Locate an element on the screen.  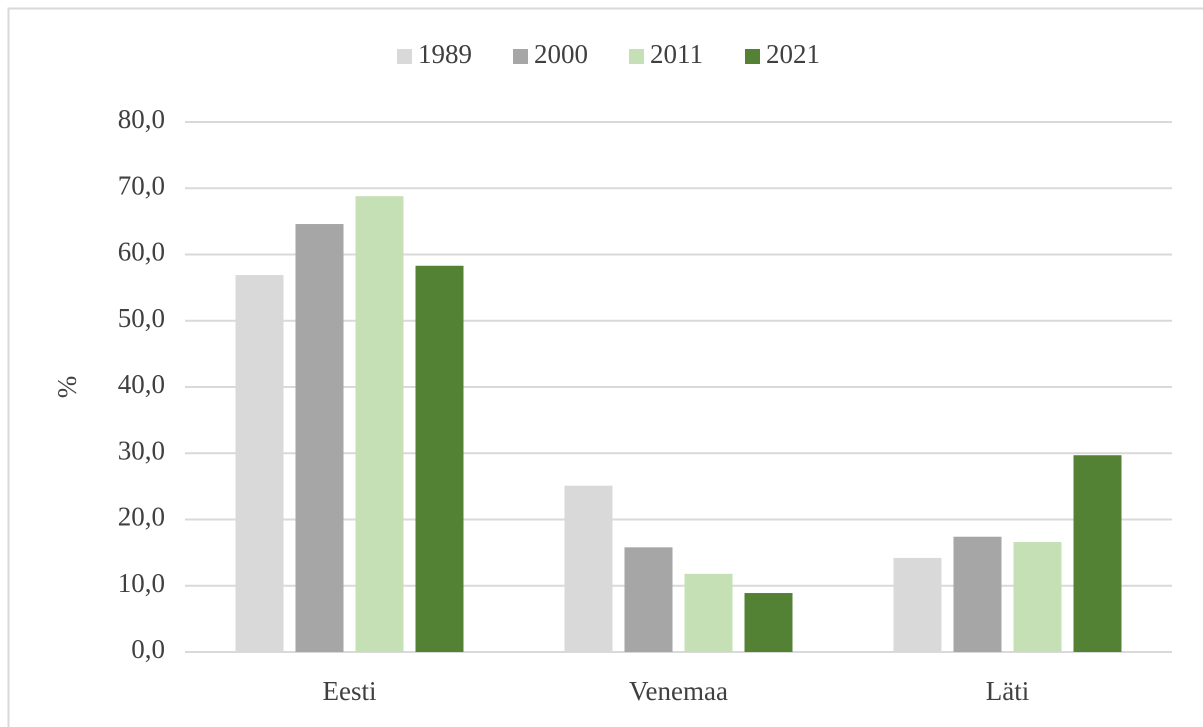
y-axis-label: % is located at coordinates (67, 387).